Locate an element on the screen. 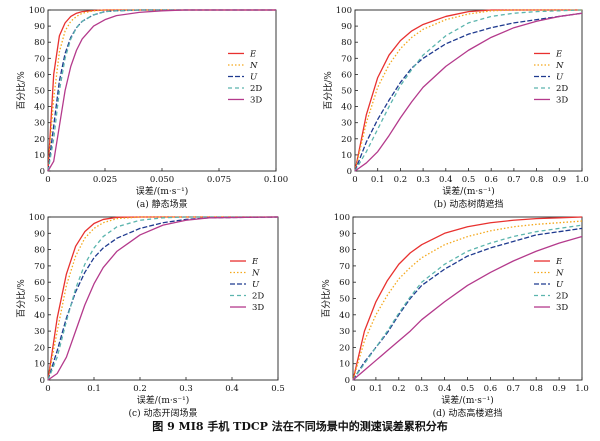  x-tick-label: 0.025 is located at coordinates (105, 180).